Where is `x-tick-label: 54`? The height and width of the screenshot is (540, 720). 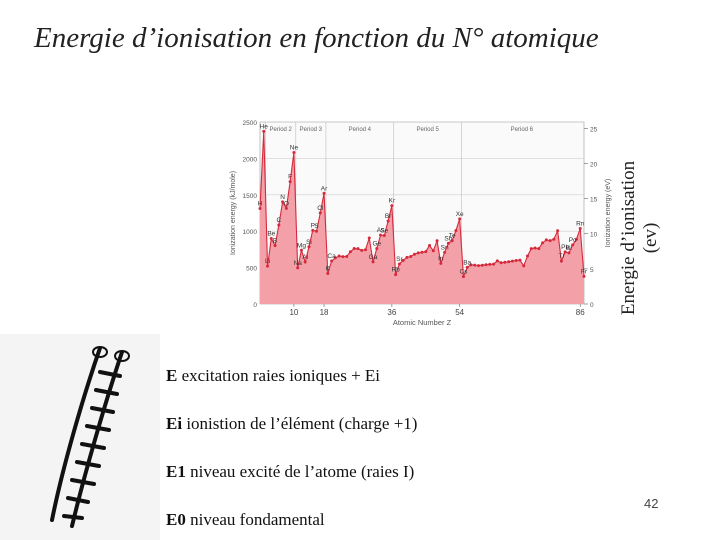
x-tick-label: 54 is located at coordinates (459, 312).